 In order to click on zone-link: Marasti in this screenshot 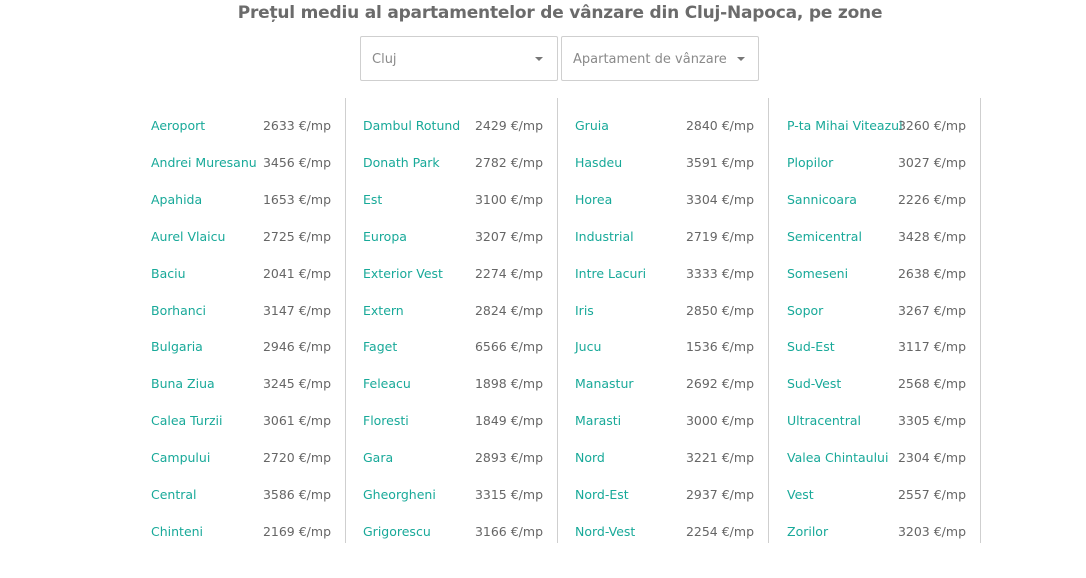, I will do `click(598, 421)`.